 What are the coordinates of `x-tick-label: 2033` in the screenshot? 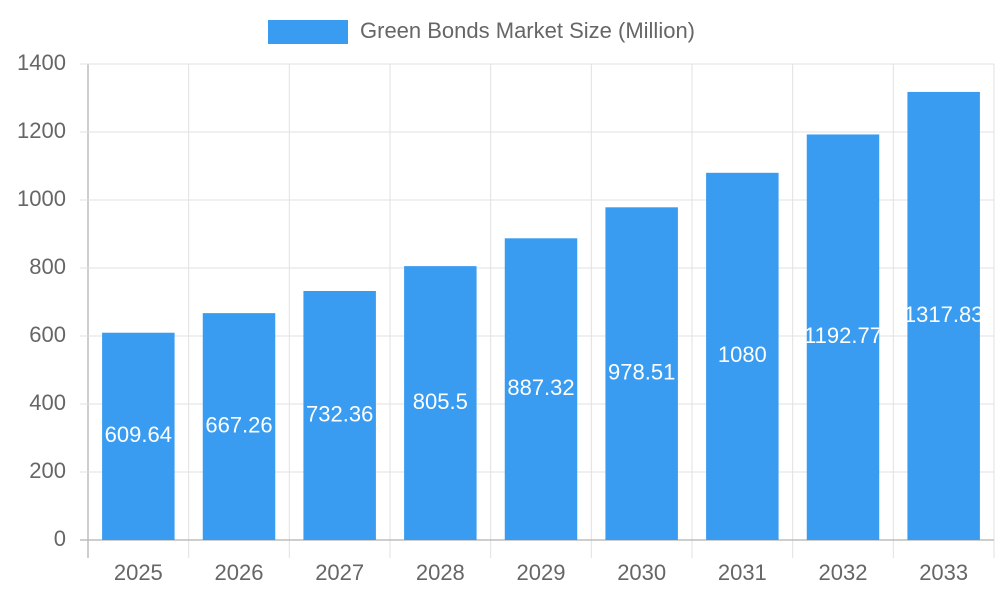 It's located at (943, 572).